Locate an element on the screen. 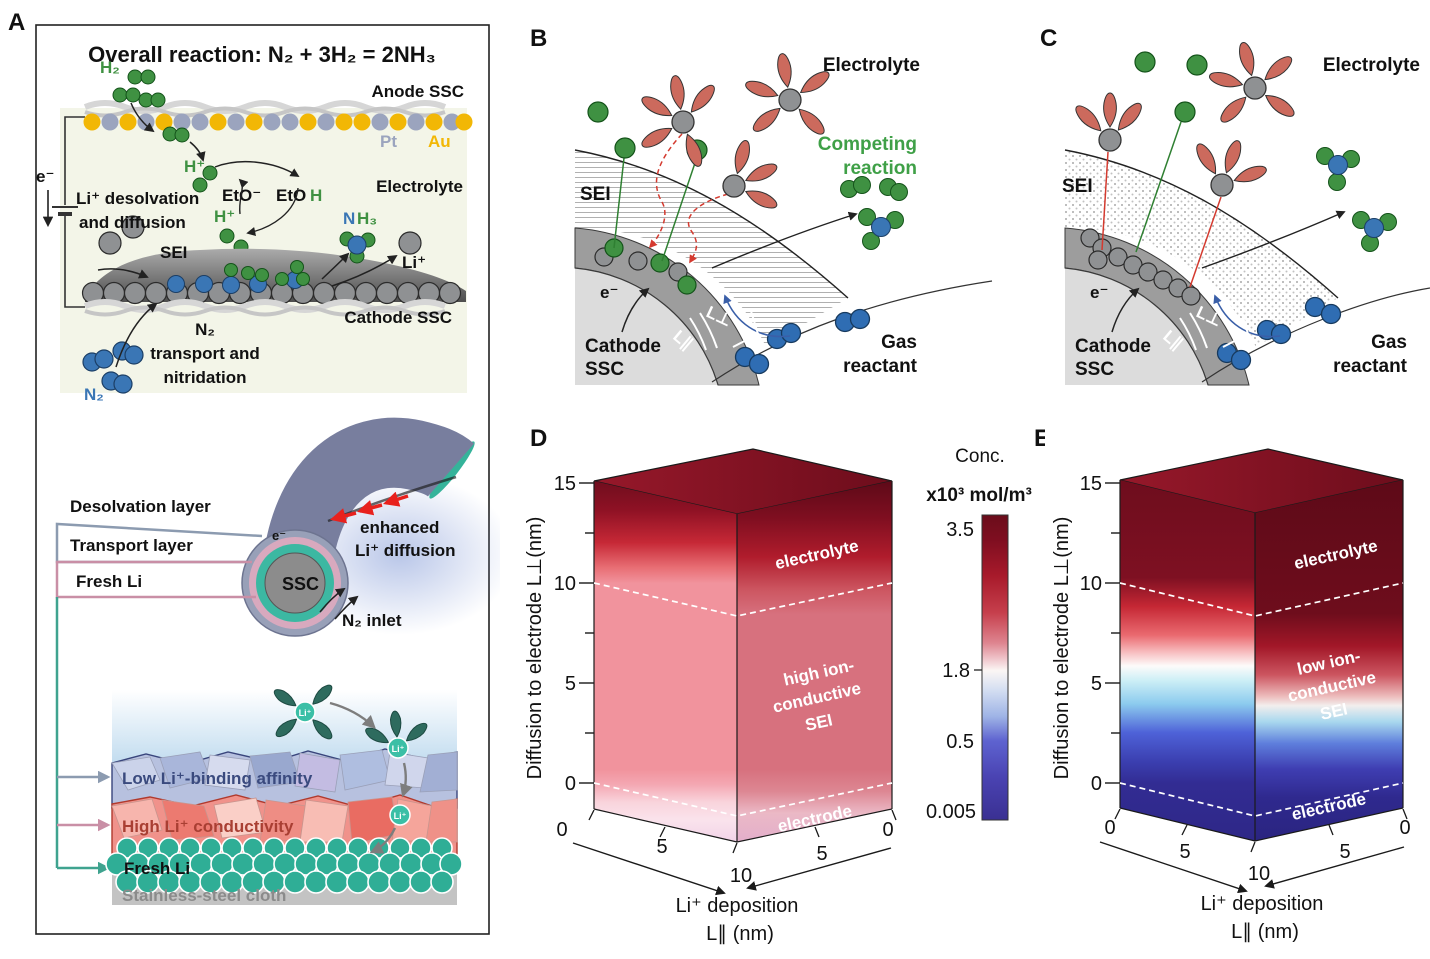 This screenshot has width=1430, height=959. nh3-products-b is located at coordinates (874, 213).